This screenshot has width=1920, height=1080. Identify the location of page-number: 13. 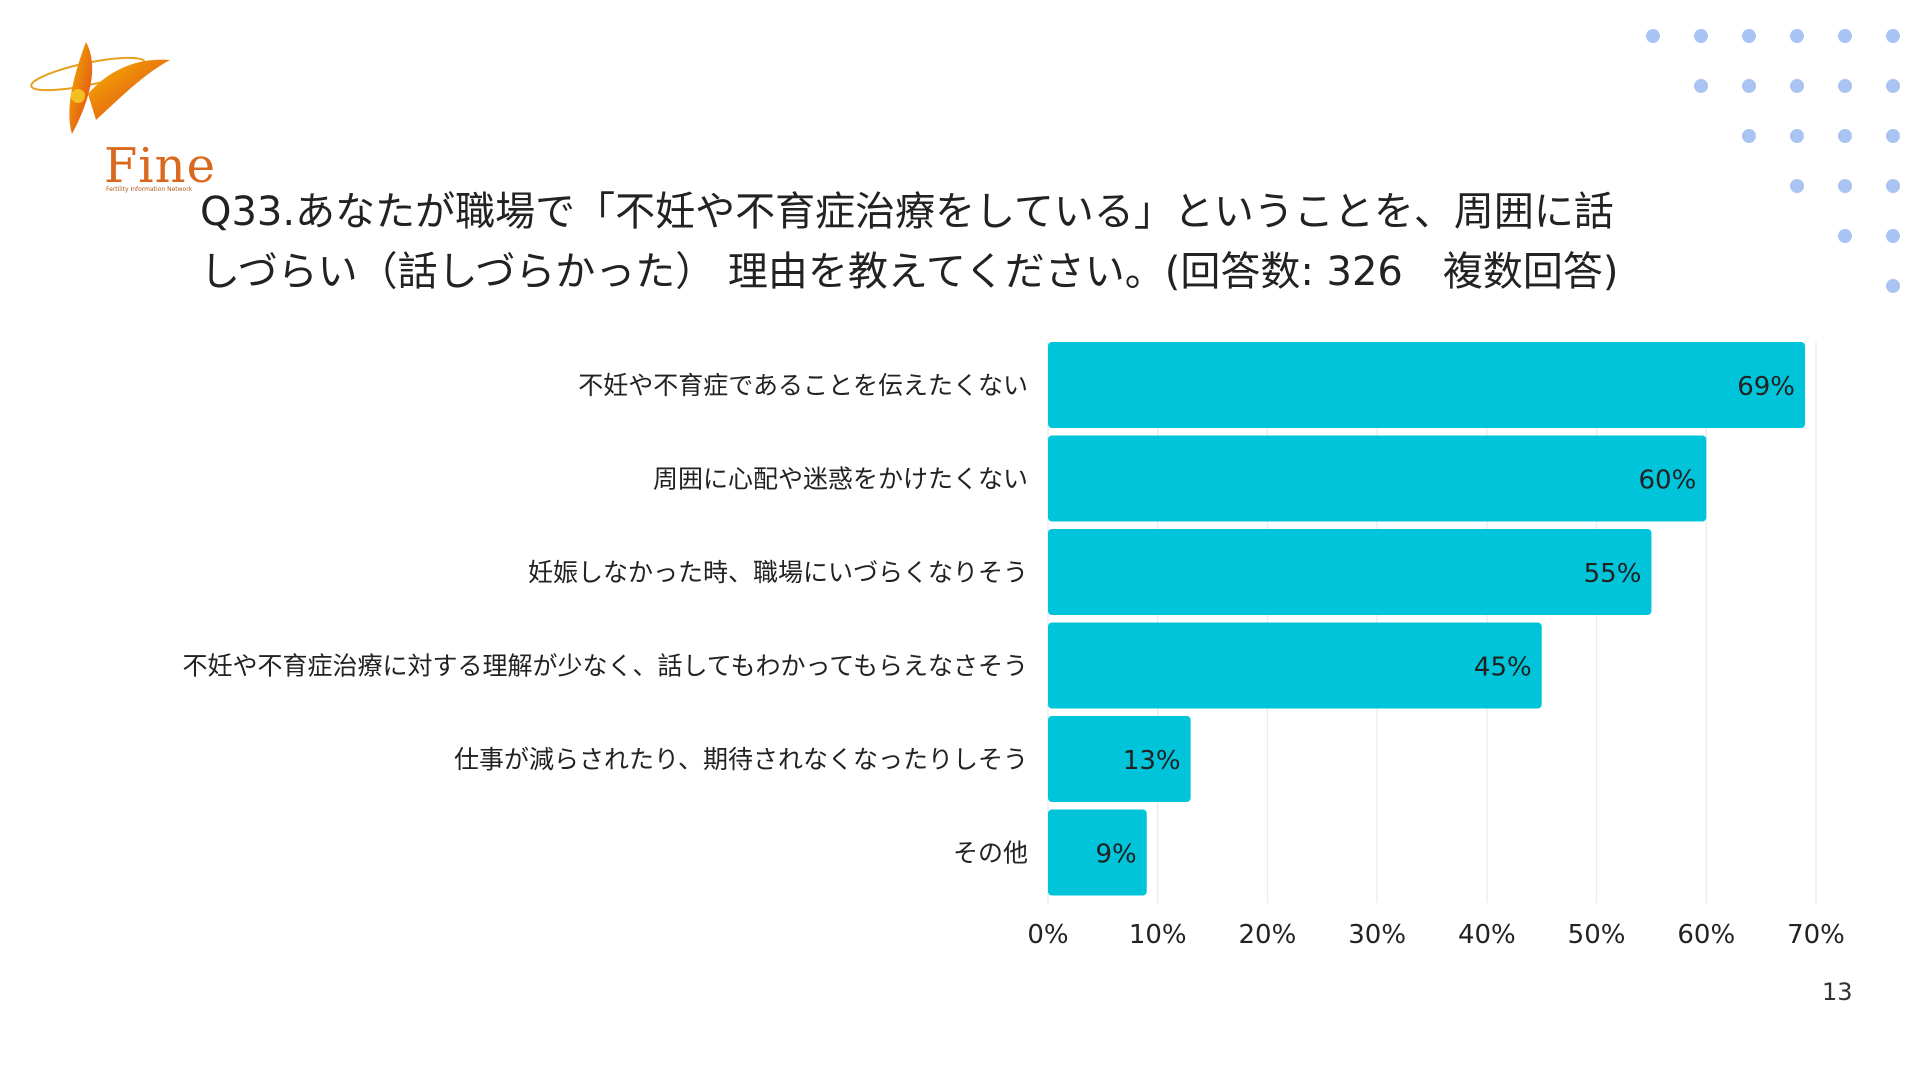
(1837, 992).